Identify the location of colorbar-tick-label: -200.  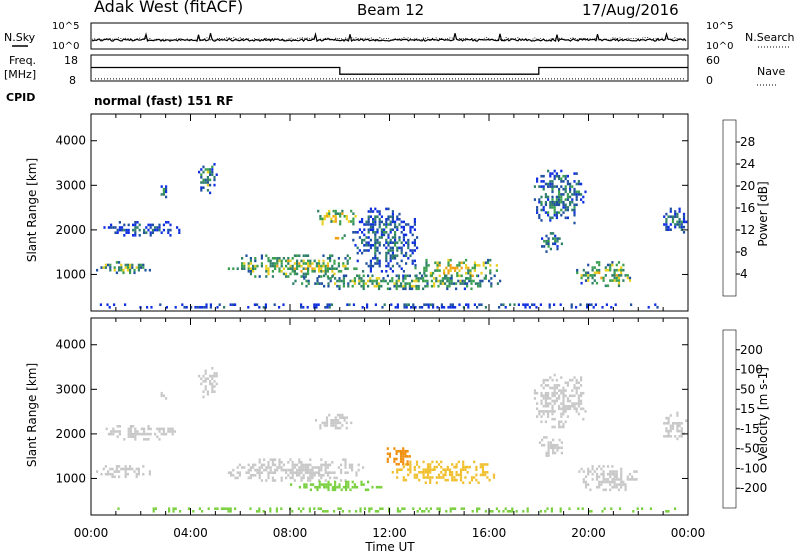
(753, 488).